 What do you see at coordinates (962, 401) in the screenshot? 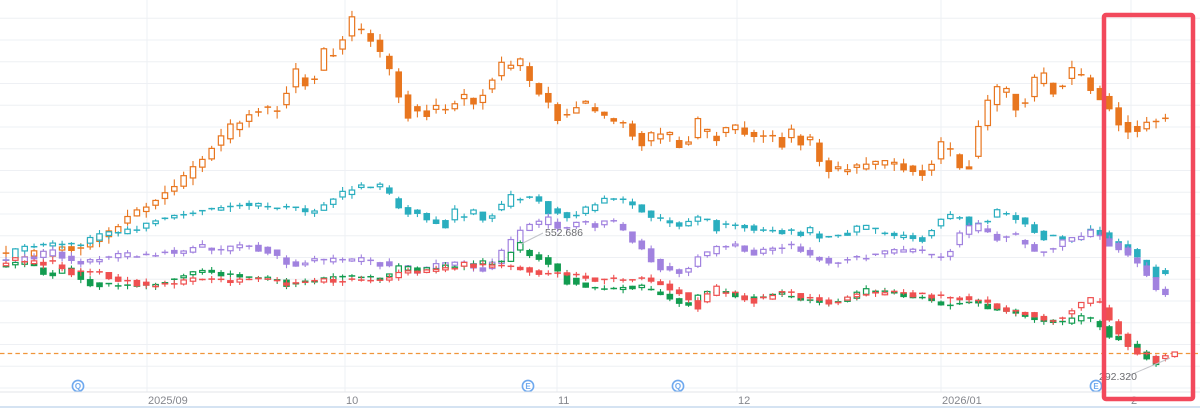
I see `x-axis-label: 2026/01` at bounding box center [962, 401].